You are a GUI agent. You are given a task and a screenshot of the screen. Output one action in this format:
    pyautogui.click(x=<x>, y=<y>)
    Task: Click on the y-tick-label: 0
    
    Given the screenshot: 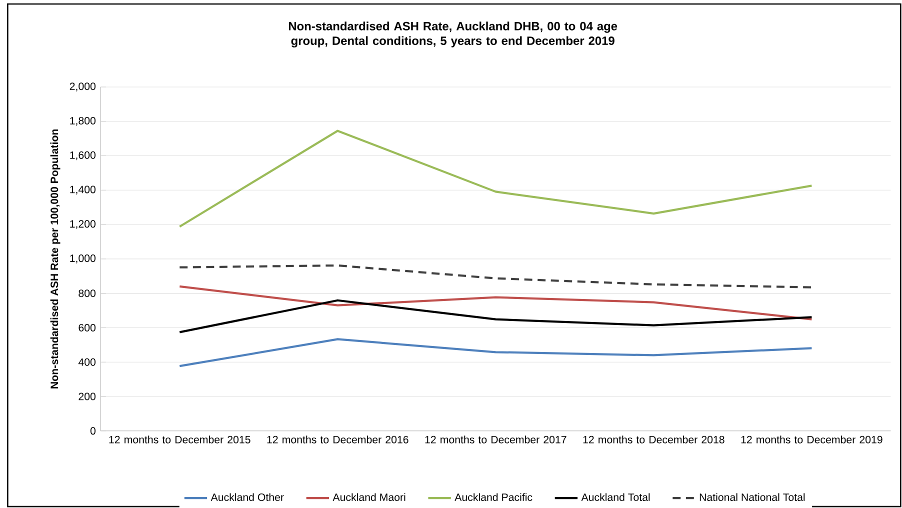 What is the action you would take?
    pyautogui.click(x=93, y=431)
    